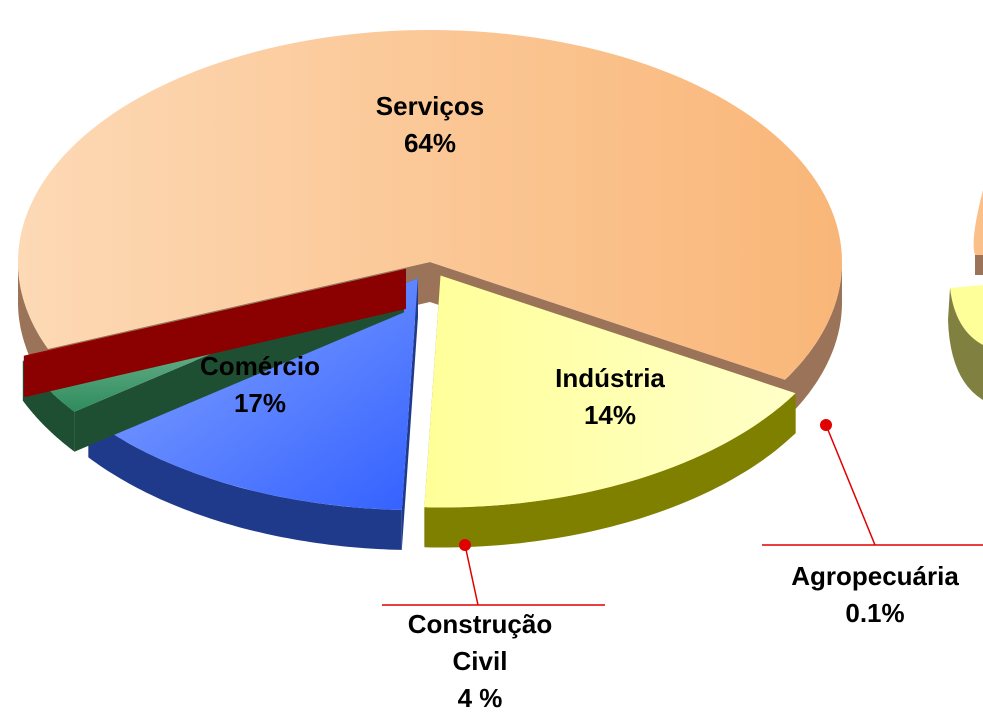  Describe the element at coordinates (965, 295) in the screenshot. I see `partial-second-pie` at that location.